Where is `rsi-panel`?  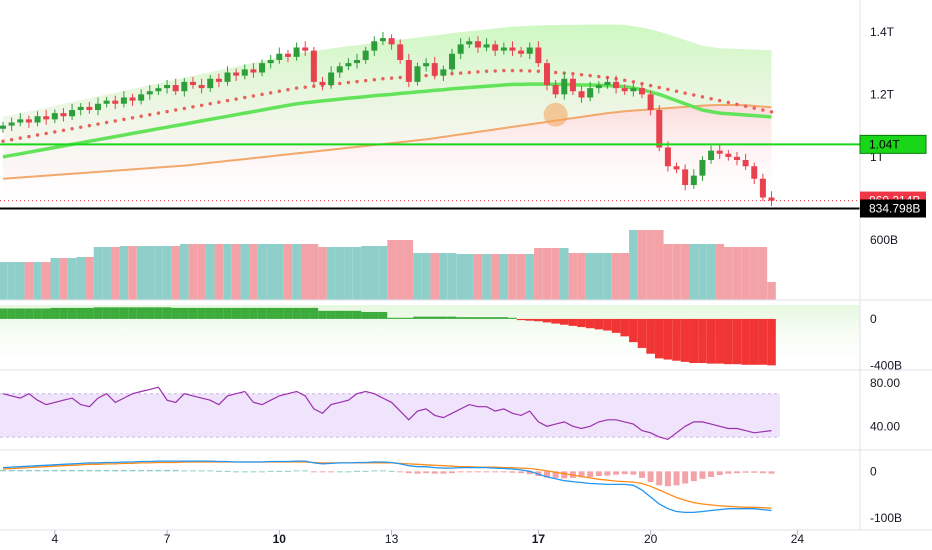
rsi-panel is located at coordinates (390, 413).